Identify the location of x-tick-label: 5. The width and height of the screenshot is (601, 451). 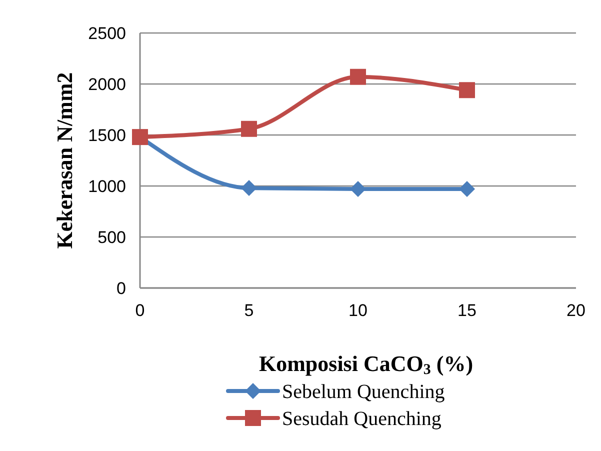
(249, 310).